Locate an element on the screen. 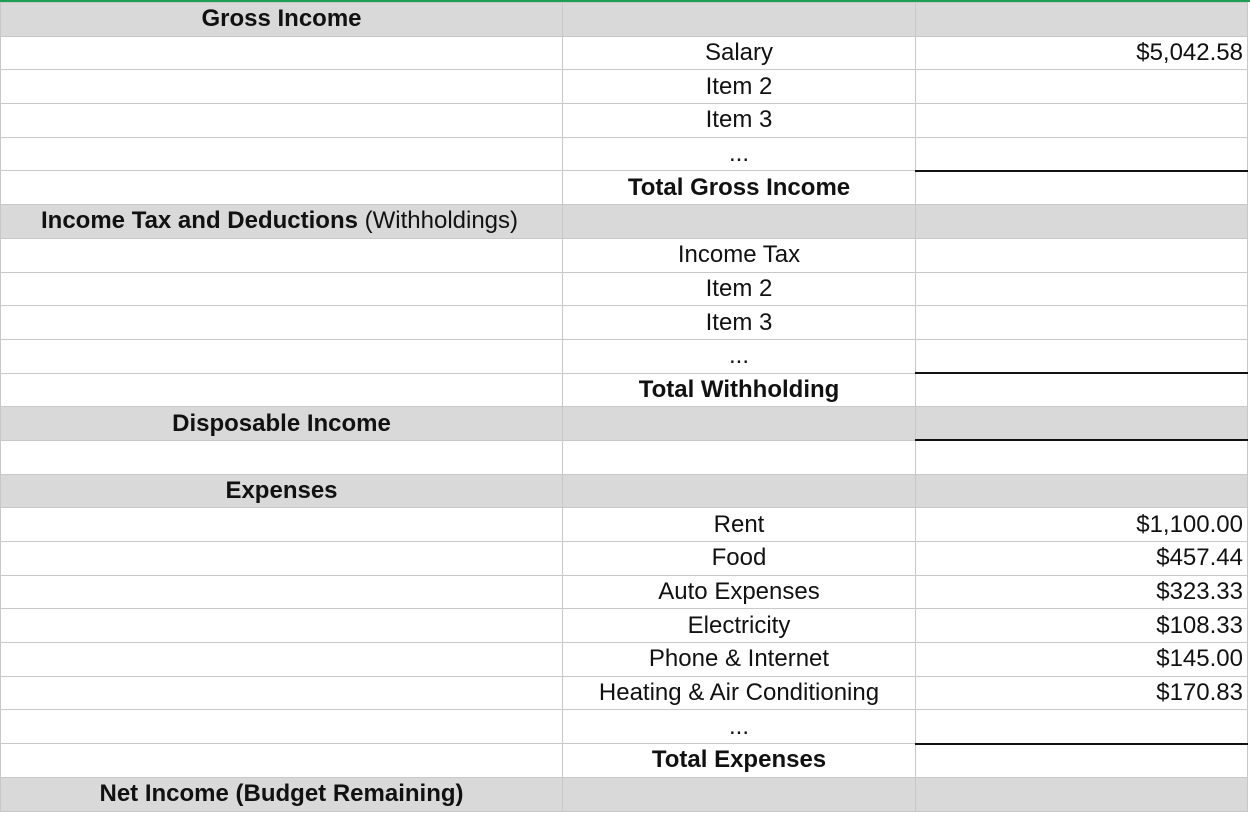 Image resolution: width=1250 pixels, height=838 pixels. cell: $5,042.58 is located at coordinates (1081, 53).